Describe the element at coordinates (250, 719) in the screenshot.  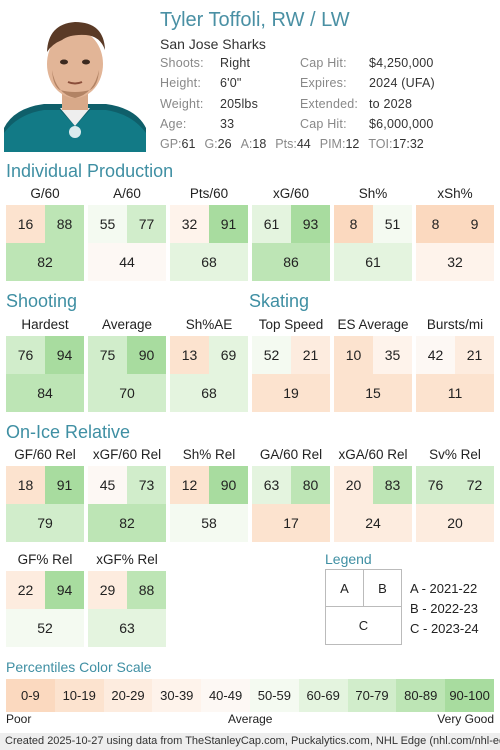
I see `scale-label-average: Average` at that location.